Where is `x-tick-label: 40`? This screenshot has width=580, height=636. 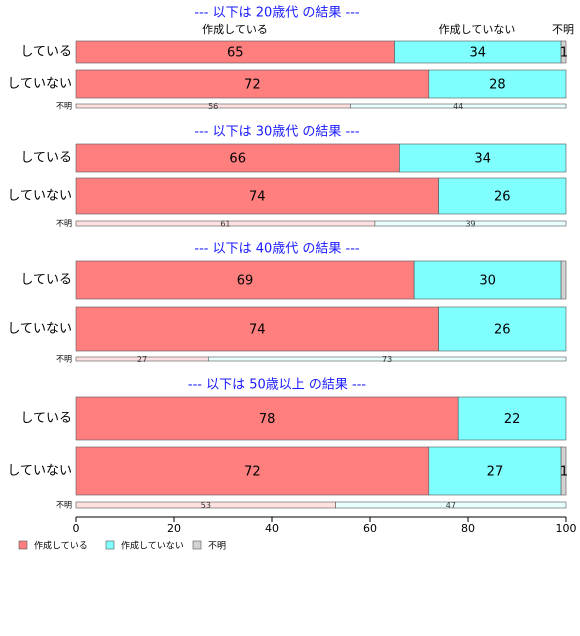 x-tick-label: 40 is located at coordinates (272, 528).